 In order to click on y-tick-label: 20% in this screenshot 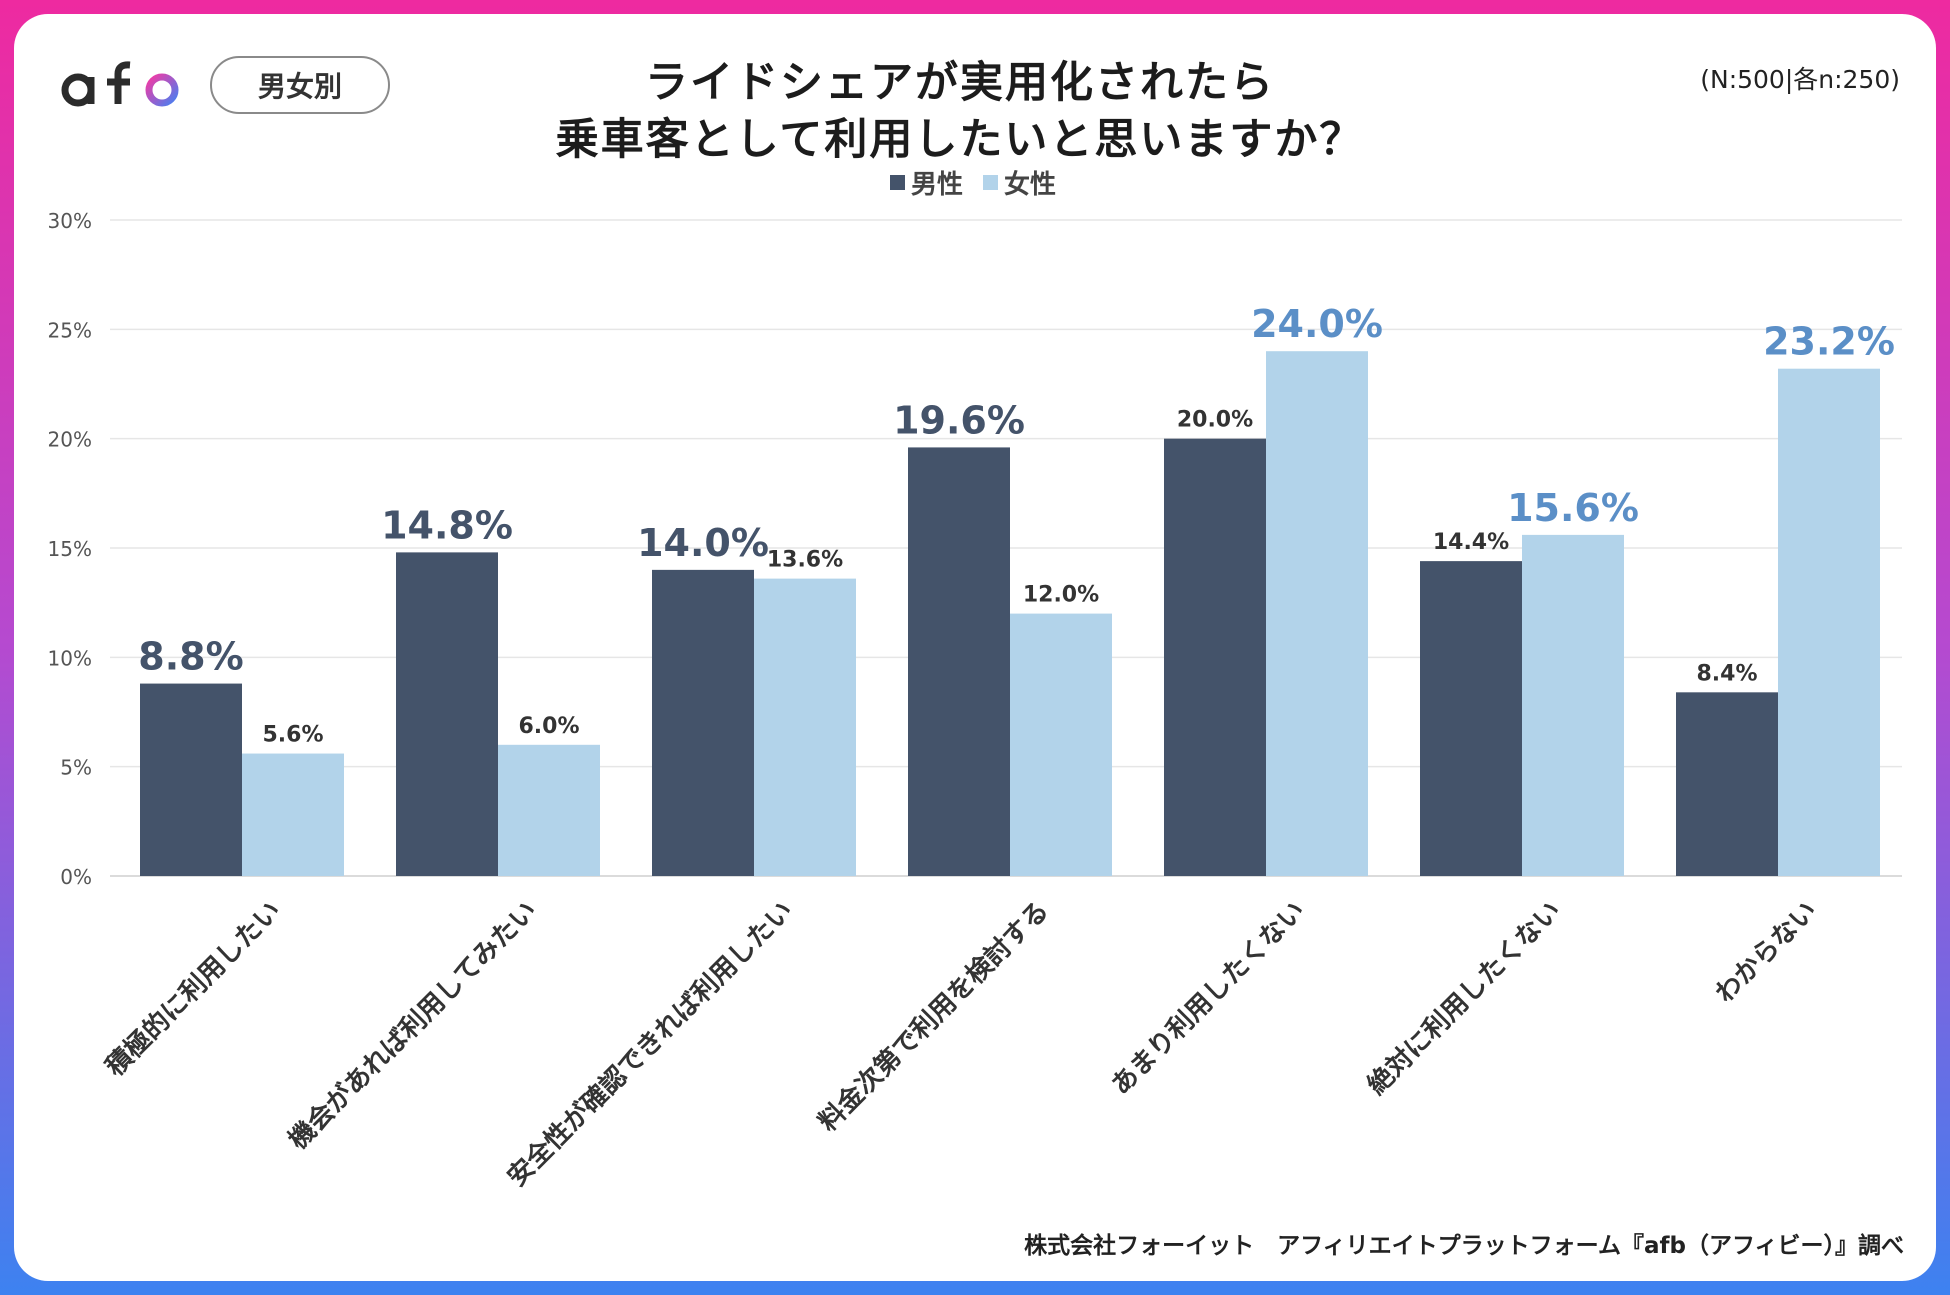, I will do `click(70, 440)`.